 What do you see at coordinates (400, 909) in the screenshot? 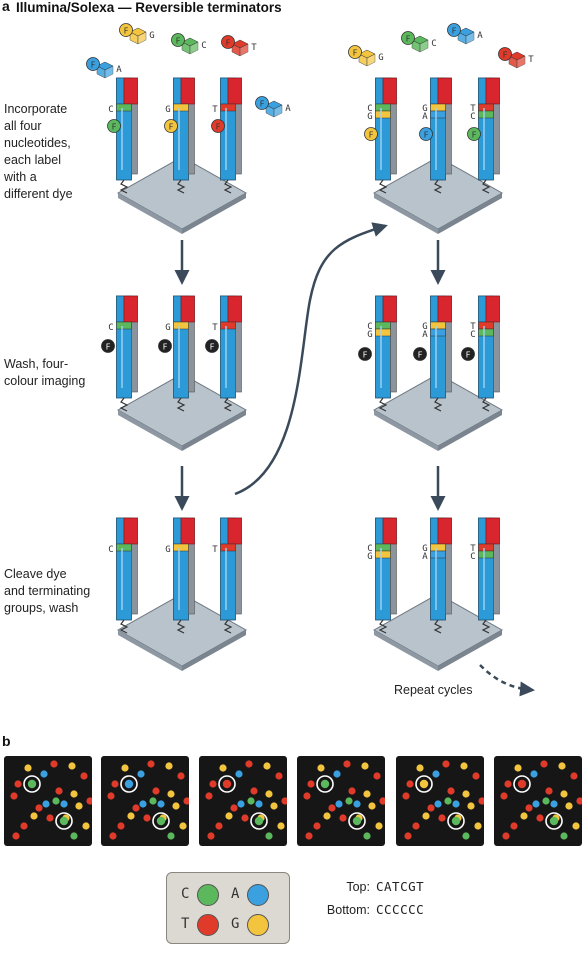
I see `bottom-sequence-value: CCCCCC` at bounding box center [400, 909].